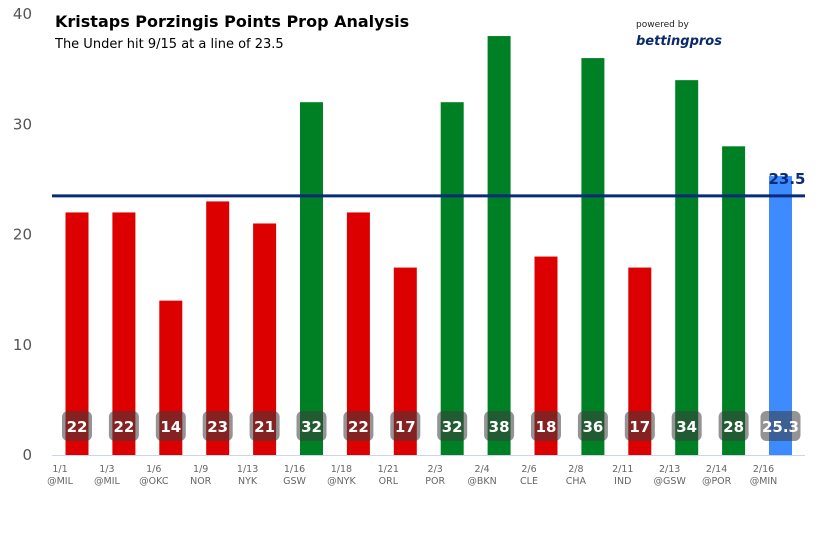  What do you see at coordinates (27, 455) in the screenshot?
I see `y-tick-label: 0` at bounding box center [27, 455].